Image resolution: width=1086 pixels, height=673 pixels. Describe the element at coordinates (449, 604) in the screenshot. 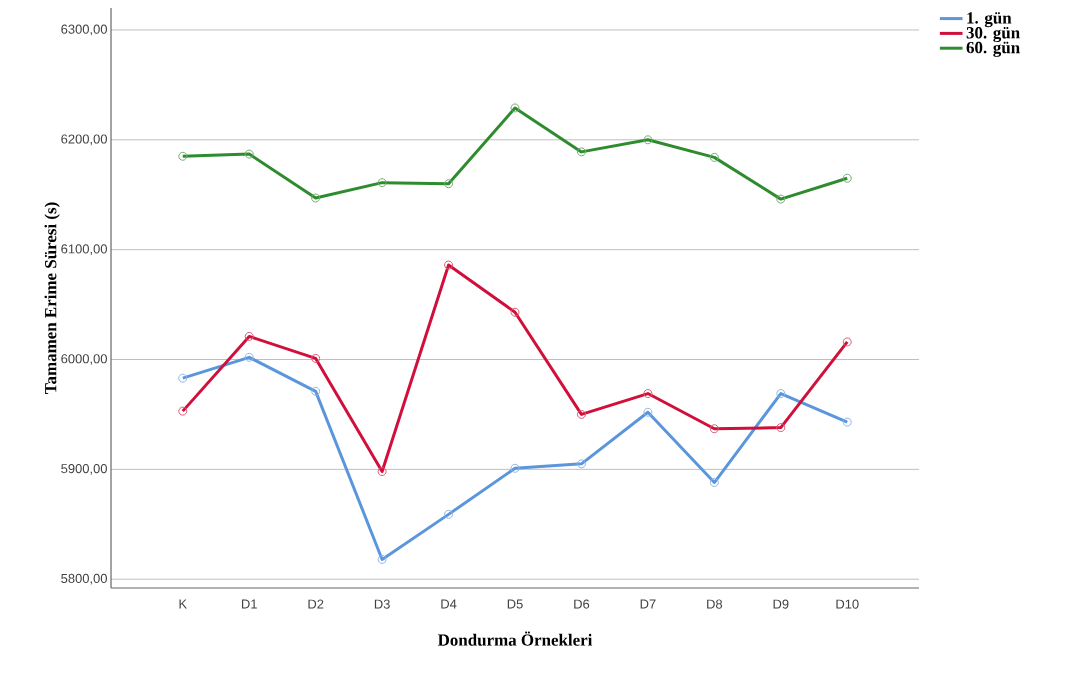

I see `x-tick-label: D4` at that location.